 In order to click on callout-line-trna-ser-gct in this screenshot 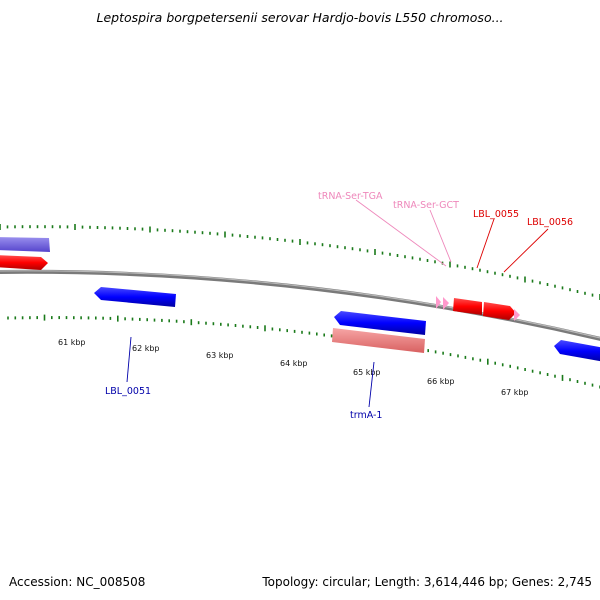, I will do `click(440, 236)`.